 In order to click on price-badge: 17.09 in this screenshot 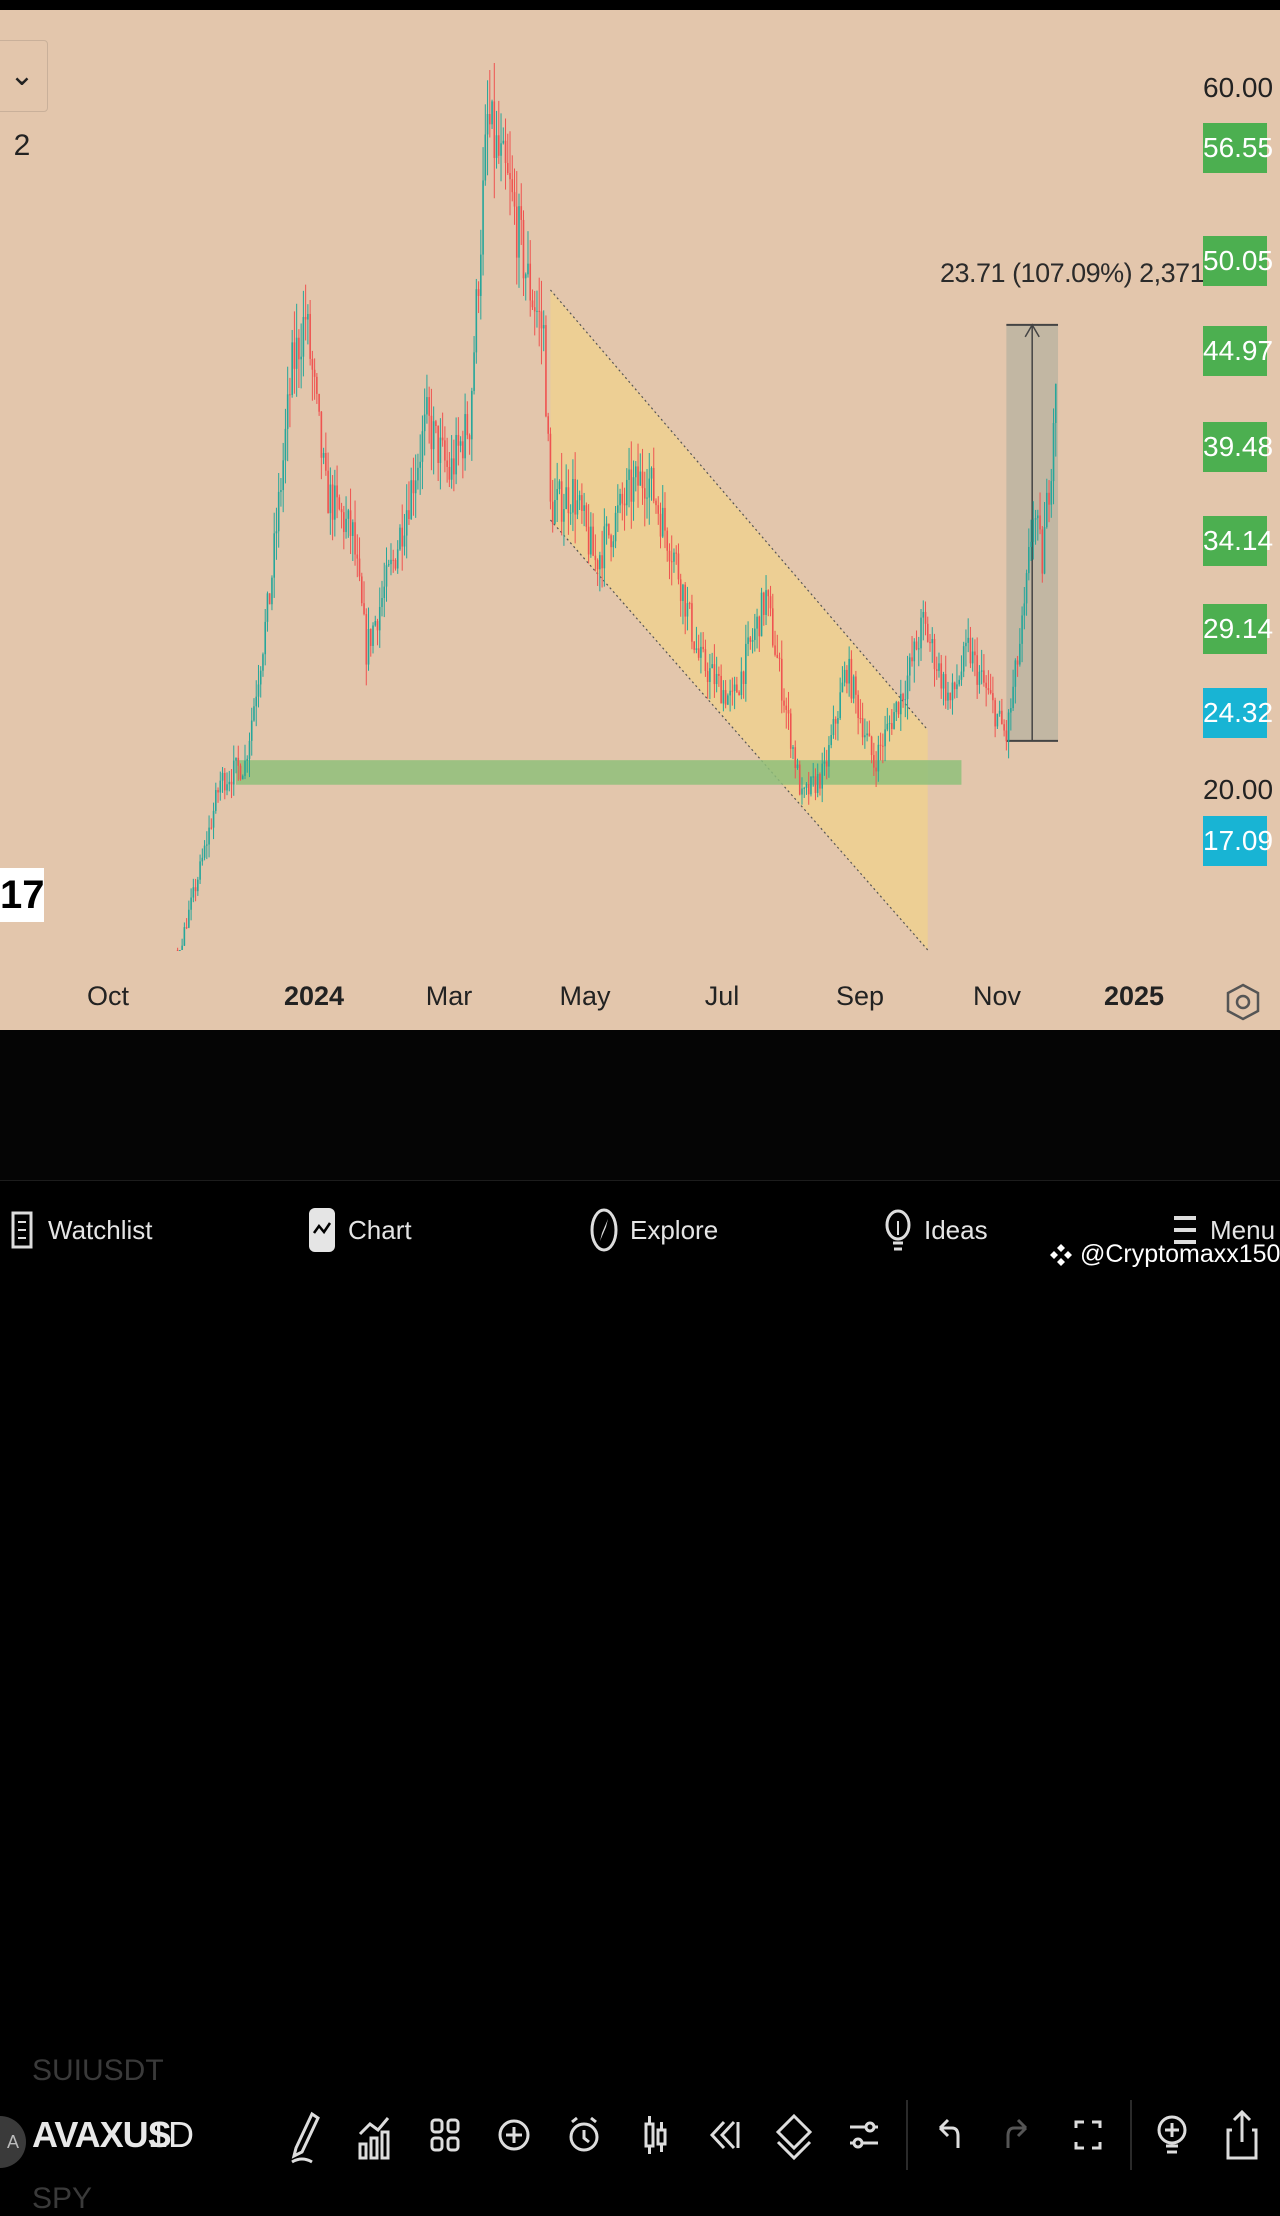, I will do `click(1238, 841)`.